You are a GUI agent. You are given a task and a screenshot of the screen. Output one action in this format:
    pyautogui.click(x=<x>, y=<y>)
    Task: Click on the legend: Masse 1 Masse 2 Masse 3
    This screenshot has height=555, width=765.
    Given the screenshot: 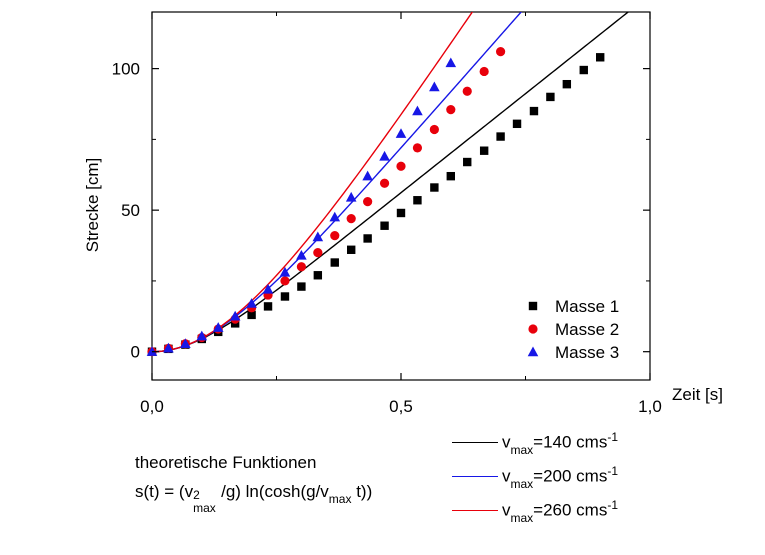 What is the action you would take?
    pyautogui.click(x=573, y=329)
    